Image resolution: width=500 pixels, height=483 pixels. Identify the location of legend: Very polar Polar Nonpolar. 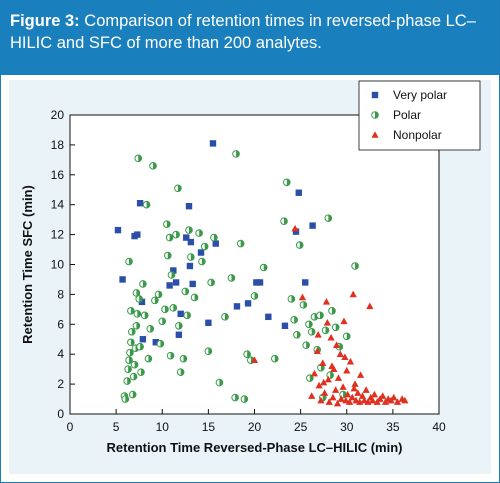
(419, 115).